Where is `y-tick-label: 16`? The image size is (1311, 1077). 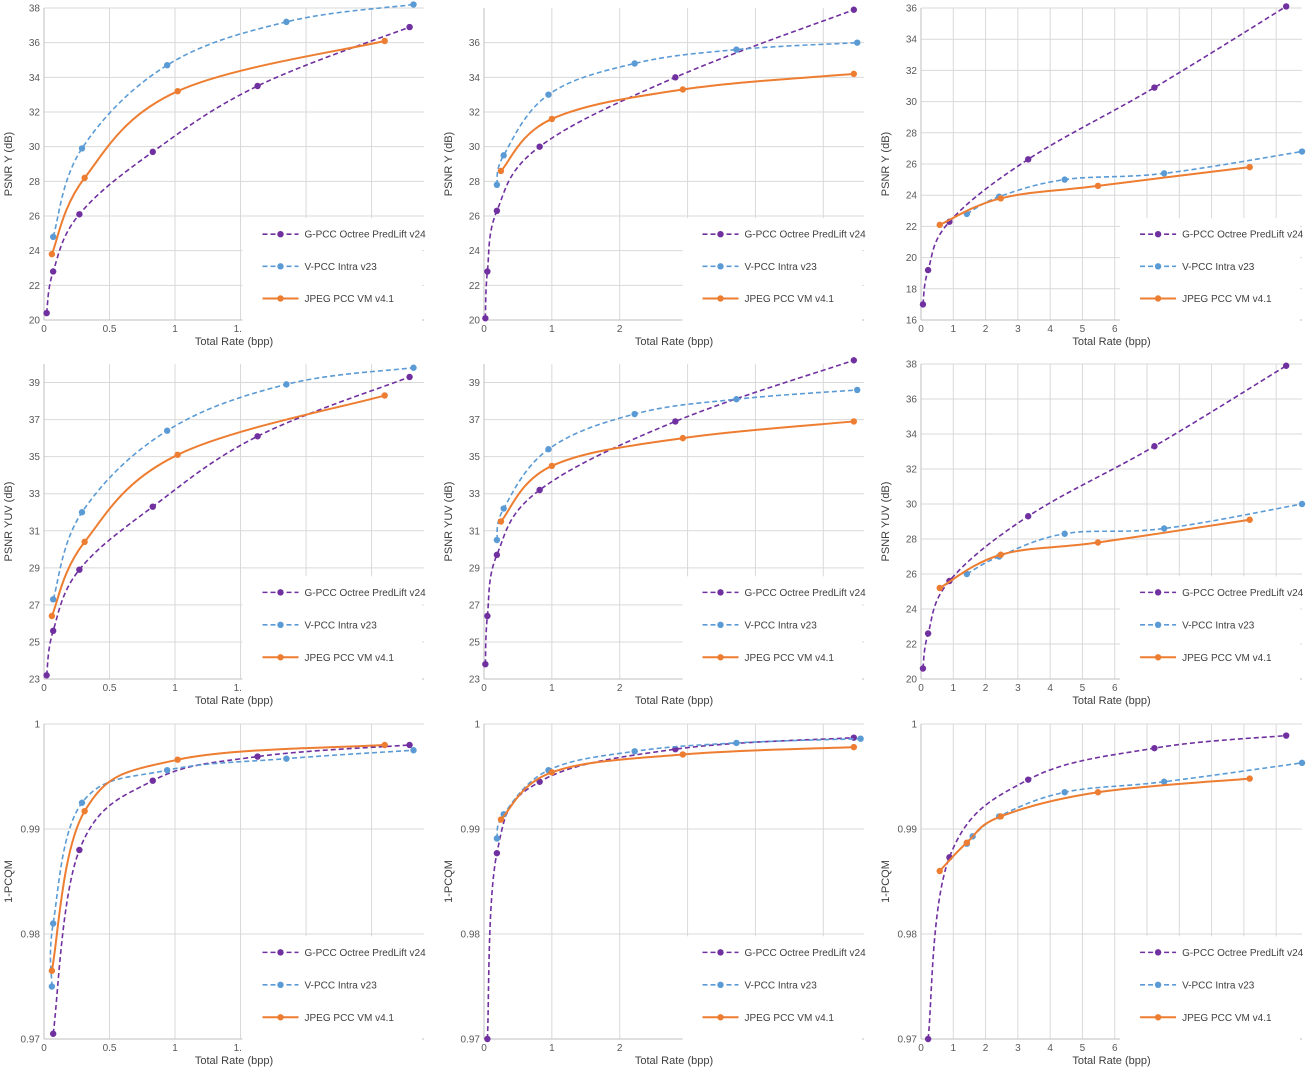 y-tick-label: 16 is located at coordinates (912, 321).